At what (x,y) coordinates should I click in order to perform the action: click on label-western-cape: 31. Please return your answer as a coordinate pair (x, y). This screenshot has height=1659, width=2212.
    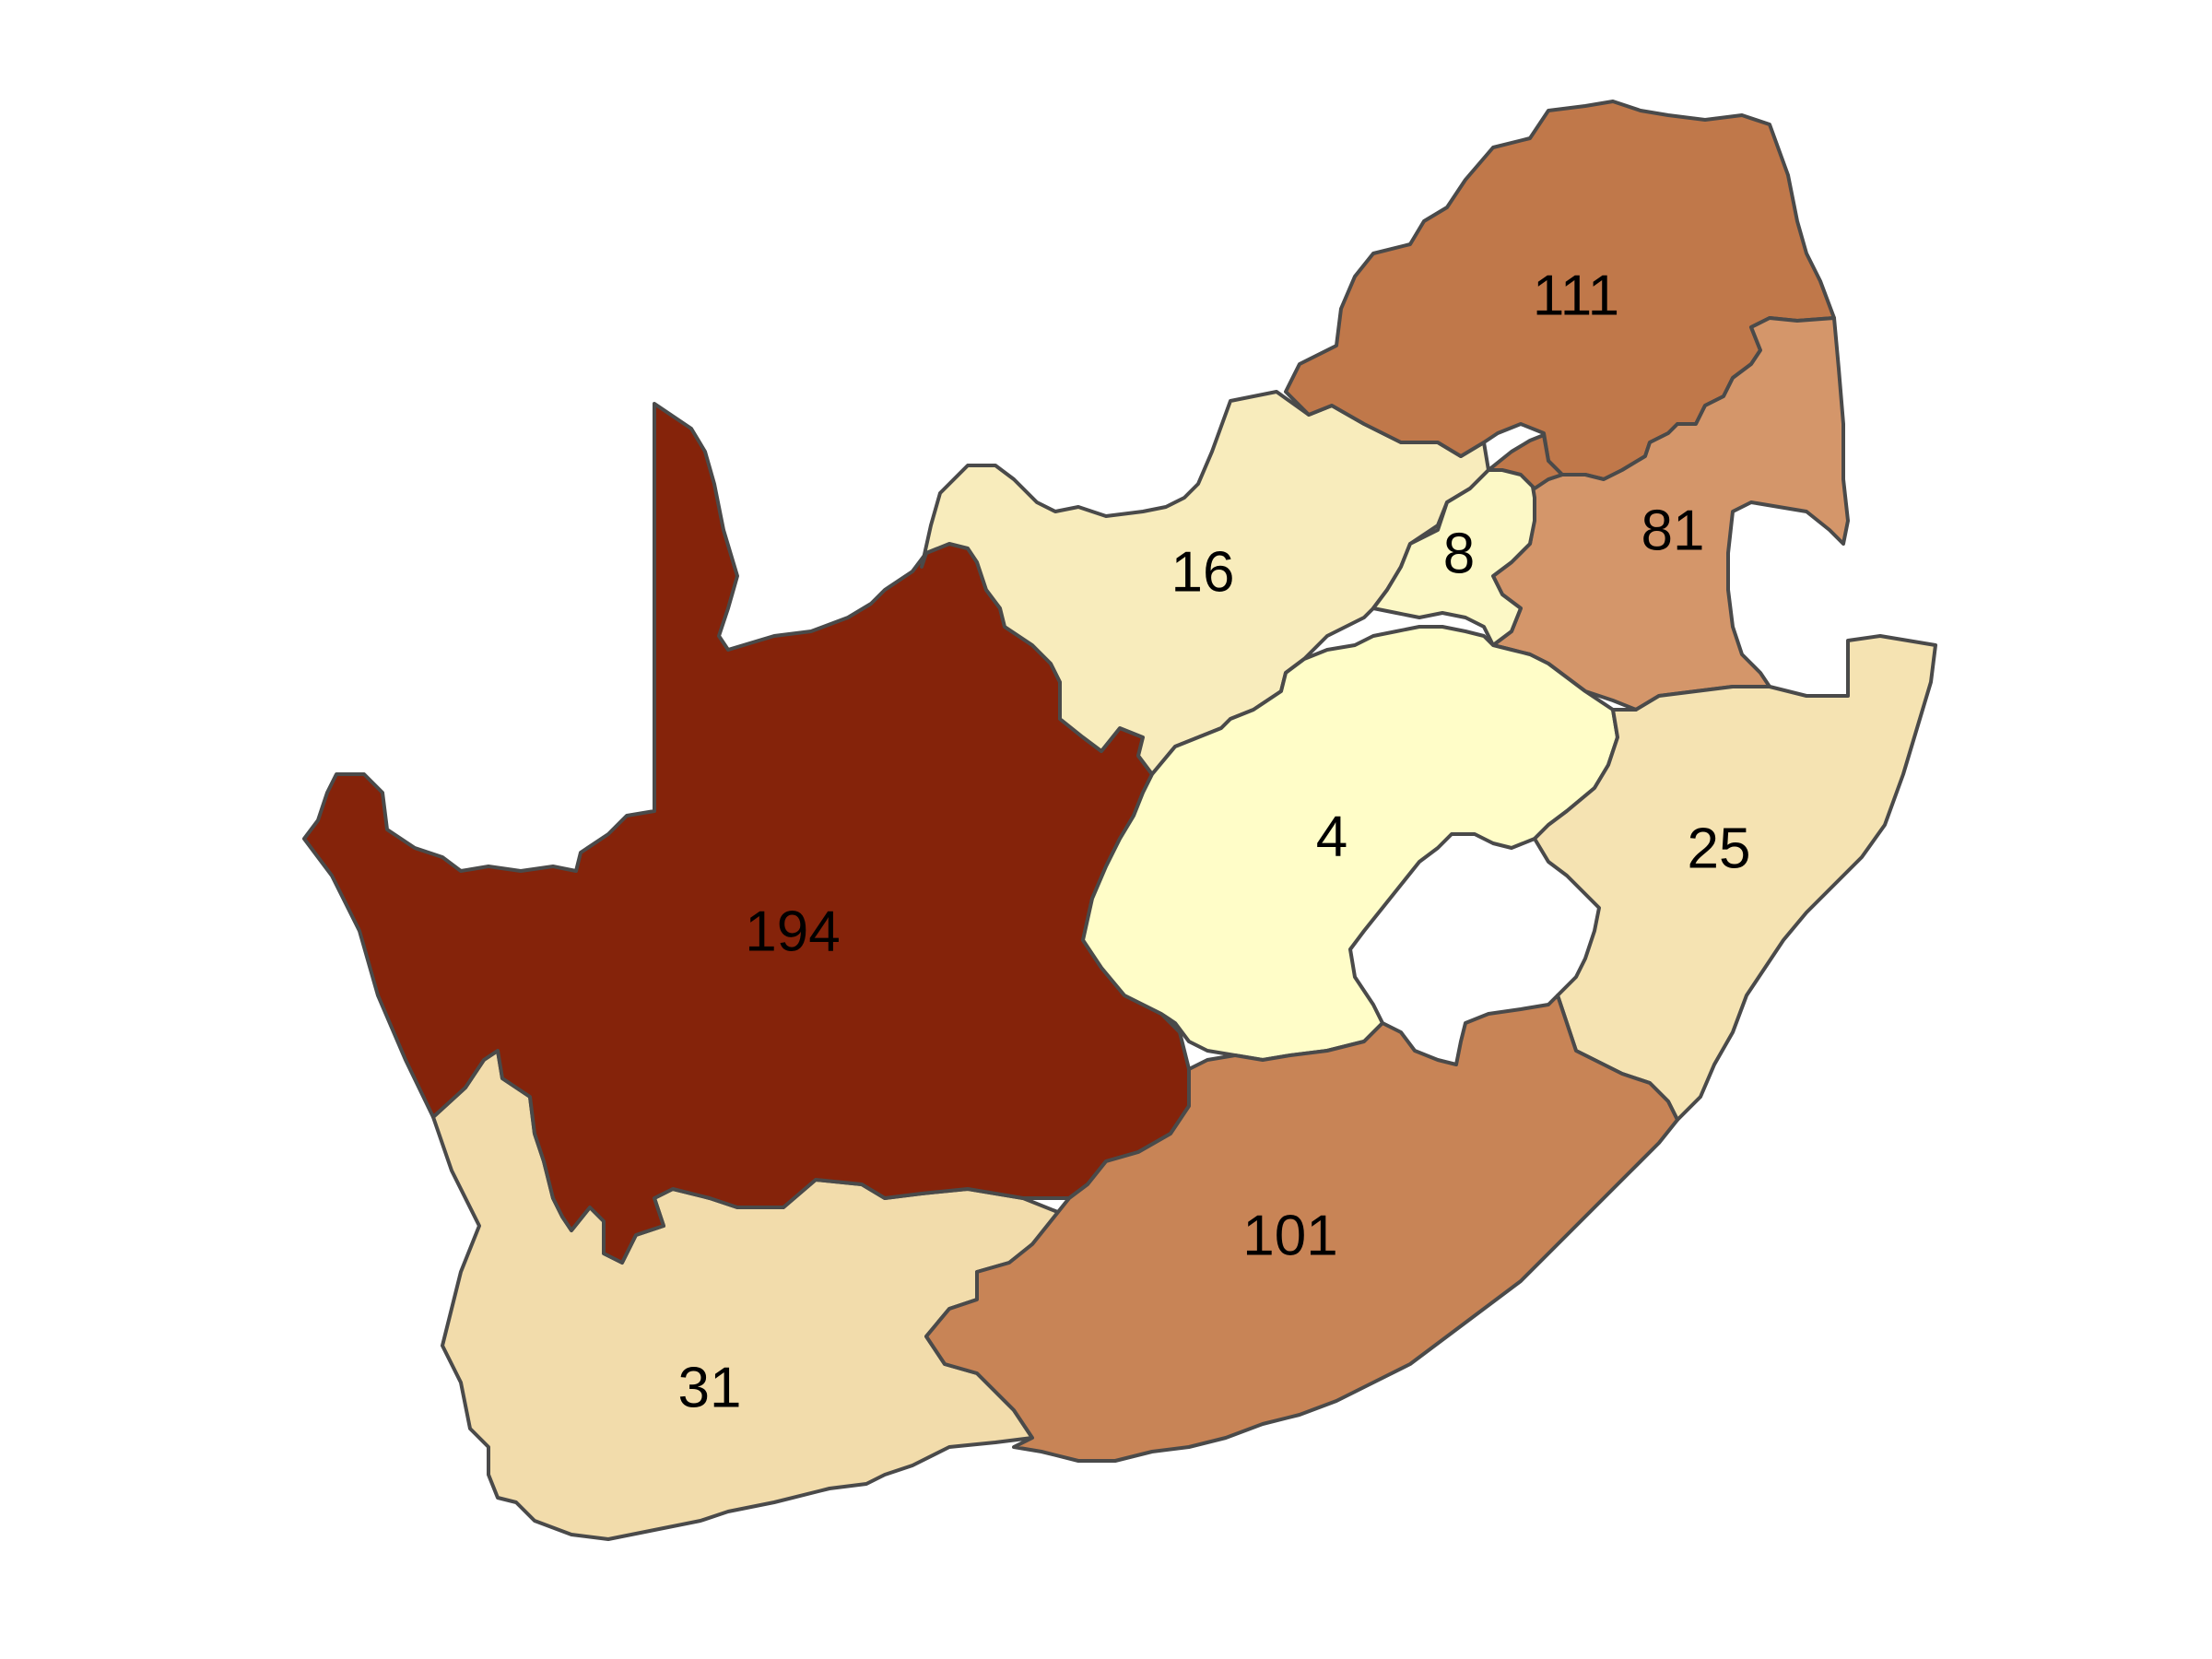
    Looking at the image, I should click on (710, 1387).